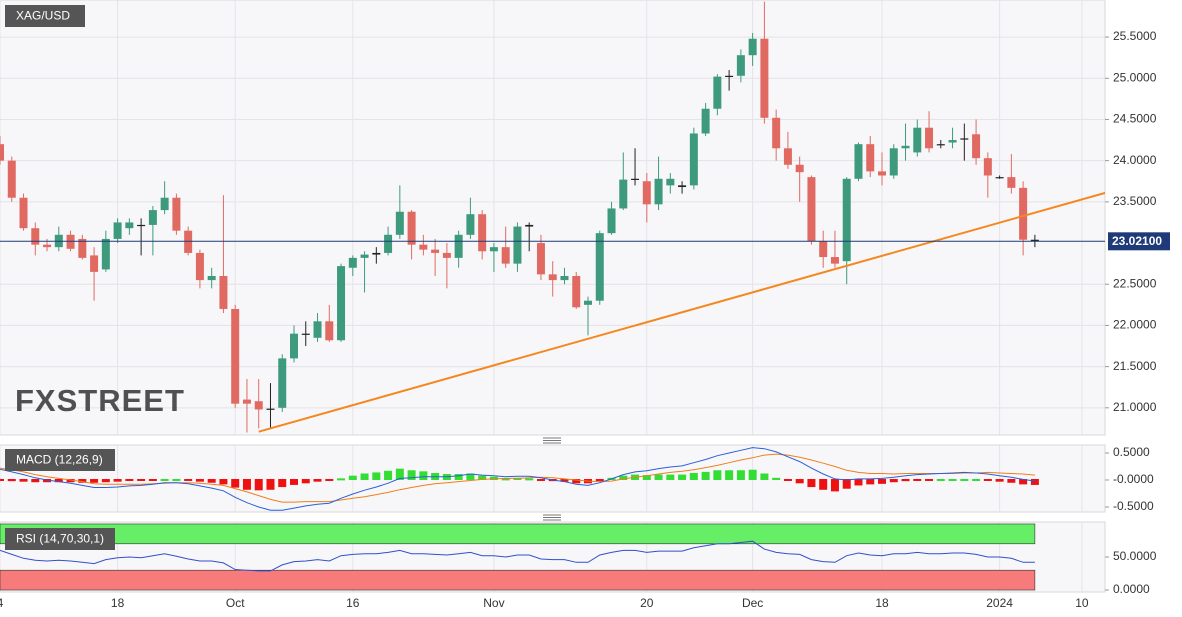  I want to click on x-tick-label: 20, so click(647, 603).